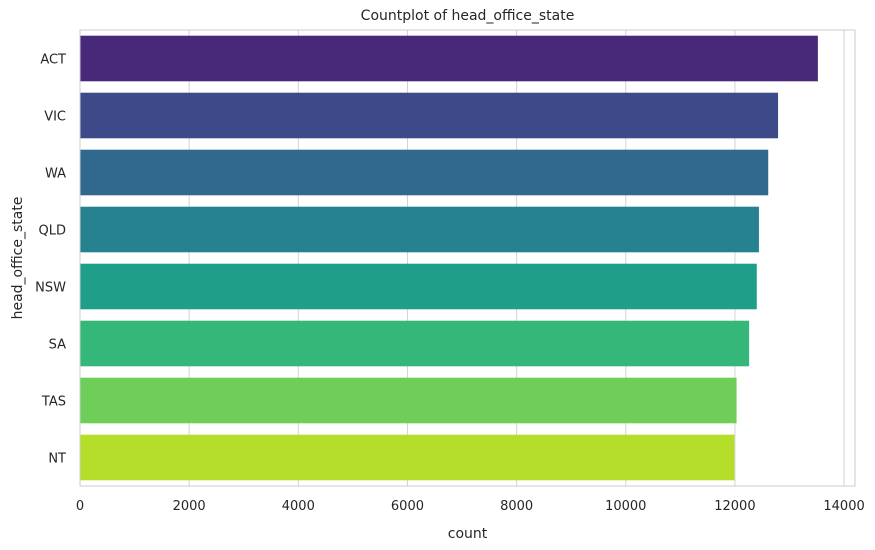 The height and width of the screenshot is (550, 875). I want to click on x-tick-label-3: 6000, so click(407, 506).